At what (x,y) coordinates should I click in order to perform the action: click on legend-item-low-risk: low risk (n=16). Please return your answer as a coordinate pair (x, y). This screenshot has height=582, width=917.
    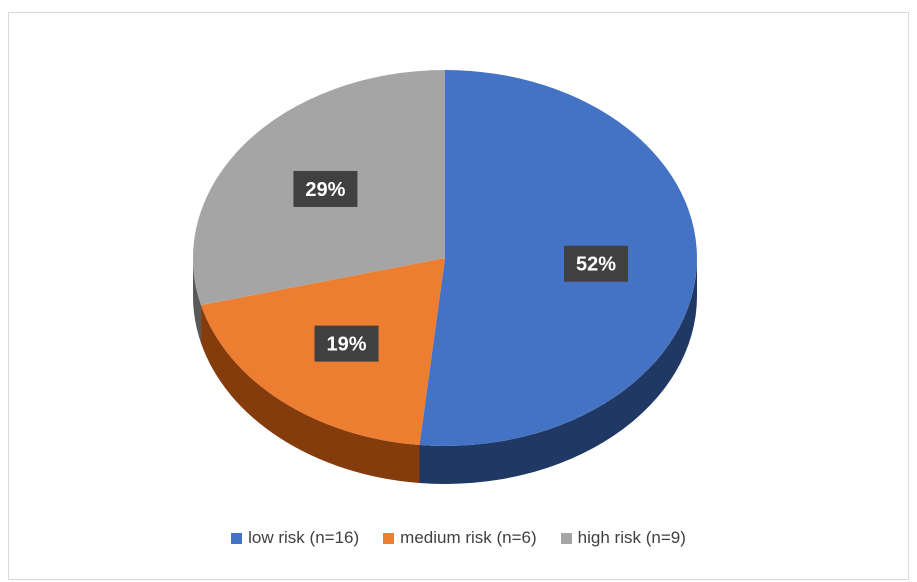
    Looking at the image, I should click on (295, 538).